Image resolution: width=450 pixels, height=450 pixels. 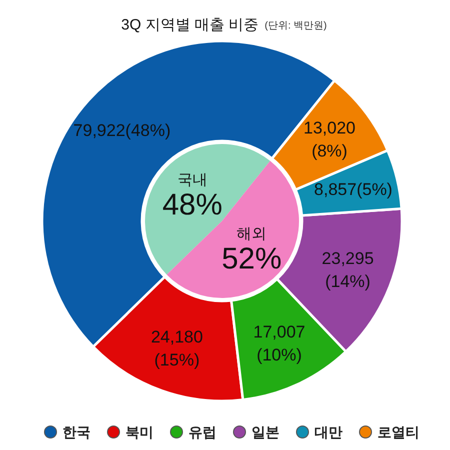 I want to click on legend-label: 북미, so click(x=140, y=432).